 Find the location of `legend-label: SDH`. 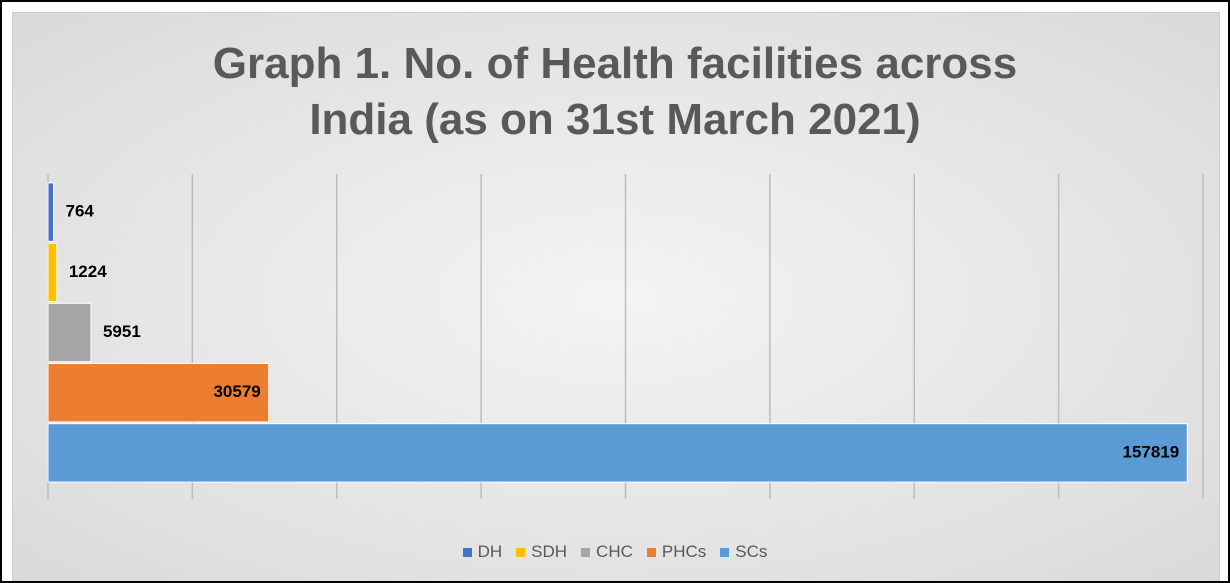

legend-label: SDH is located at coordinates (549, 551).